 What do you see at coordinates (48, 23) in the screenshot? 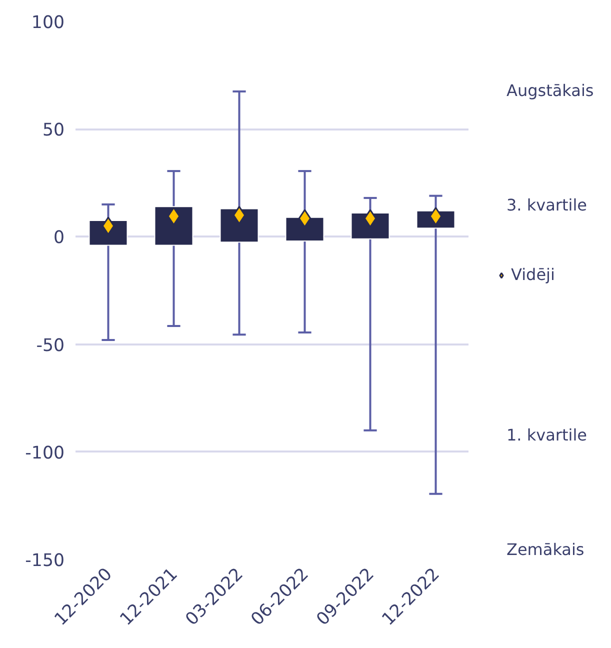
I see `y-tick-label: 100` at bounding box center [48, 23].